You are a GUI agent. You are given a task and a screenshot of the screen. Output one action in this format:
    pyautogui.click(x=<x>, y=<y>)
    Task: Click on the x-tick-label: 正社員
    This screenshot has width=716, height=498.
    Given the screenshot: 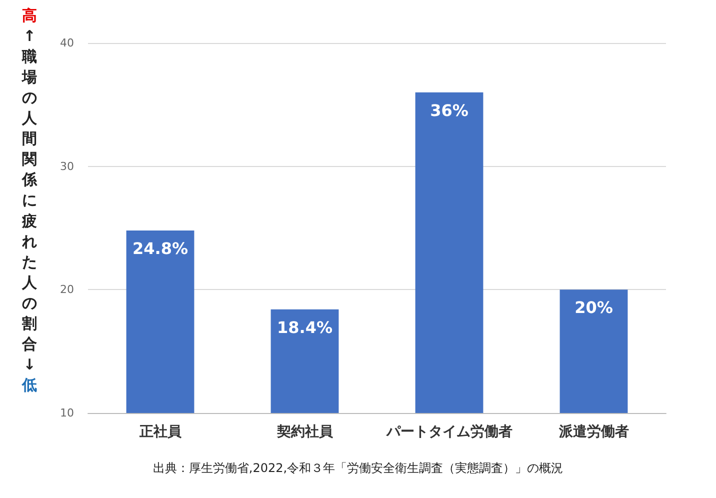 What is the action you would take?
    pyautogui.click(x=160, y=432)
    